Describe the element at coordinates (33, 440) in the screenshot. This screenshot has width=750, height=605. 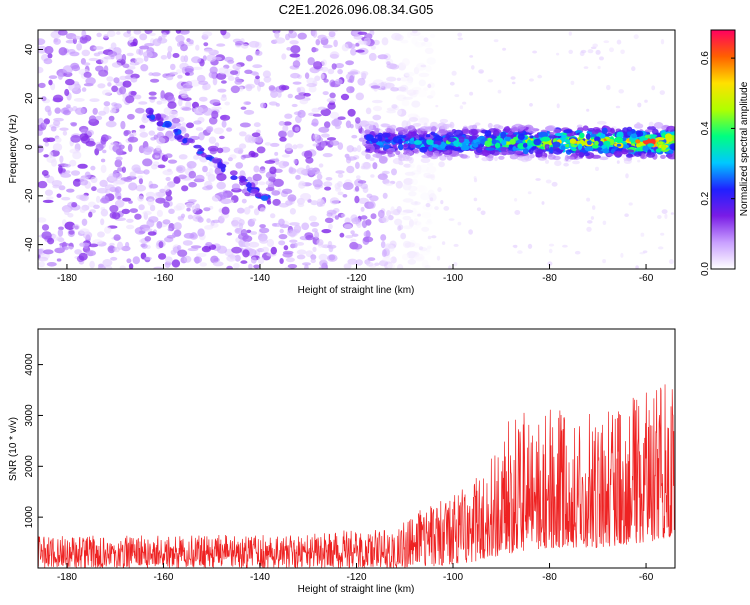
I see `snr-y-axis: 1000 2000 3000 4000` at that location.